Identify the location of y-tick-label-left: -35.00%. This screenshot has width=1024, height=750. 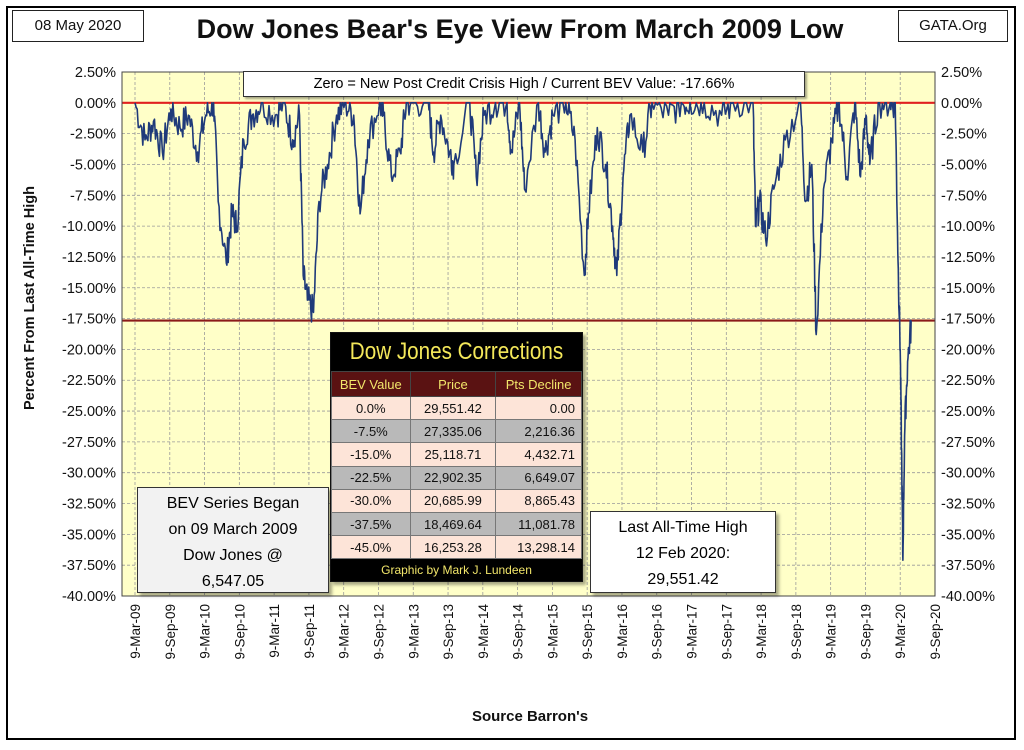
(89, 535).